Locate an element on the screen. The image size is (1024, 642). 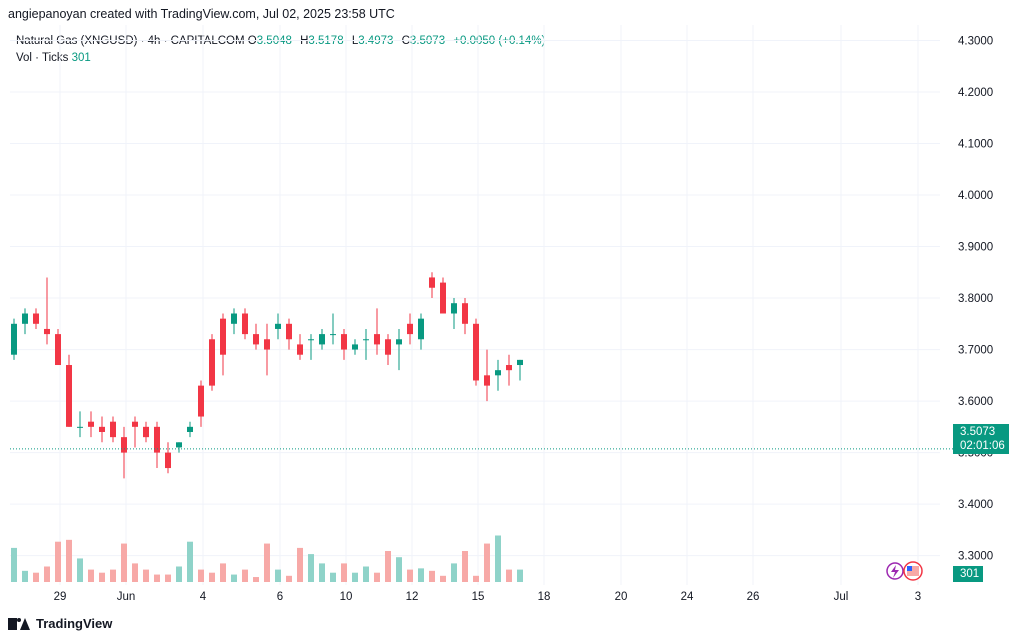
brand-name: TradingView is located at coordinates (74, 623).